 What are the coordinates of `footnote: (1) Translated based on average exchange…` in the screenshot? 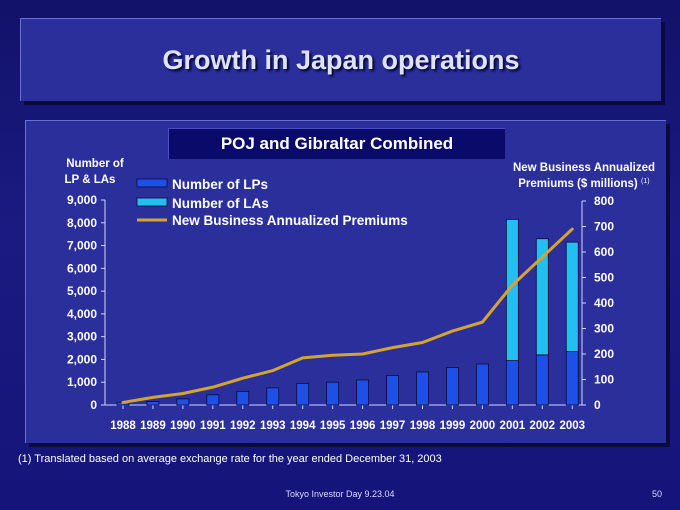 It's located at (230, 459).